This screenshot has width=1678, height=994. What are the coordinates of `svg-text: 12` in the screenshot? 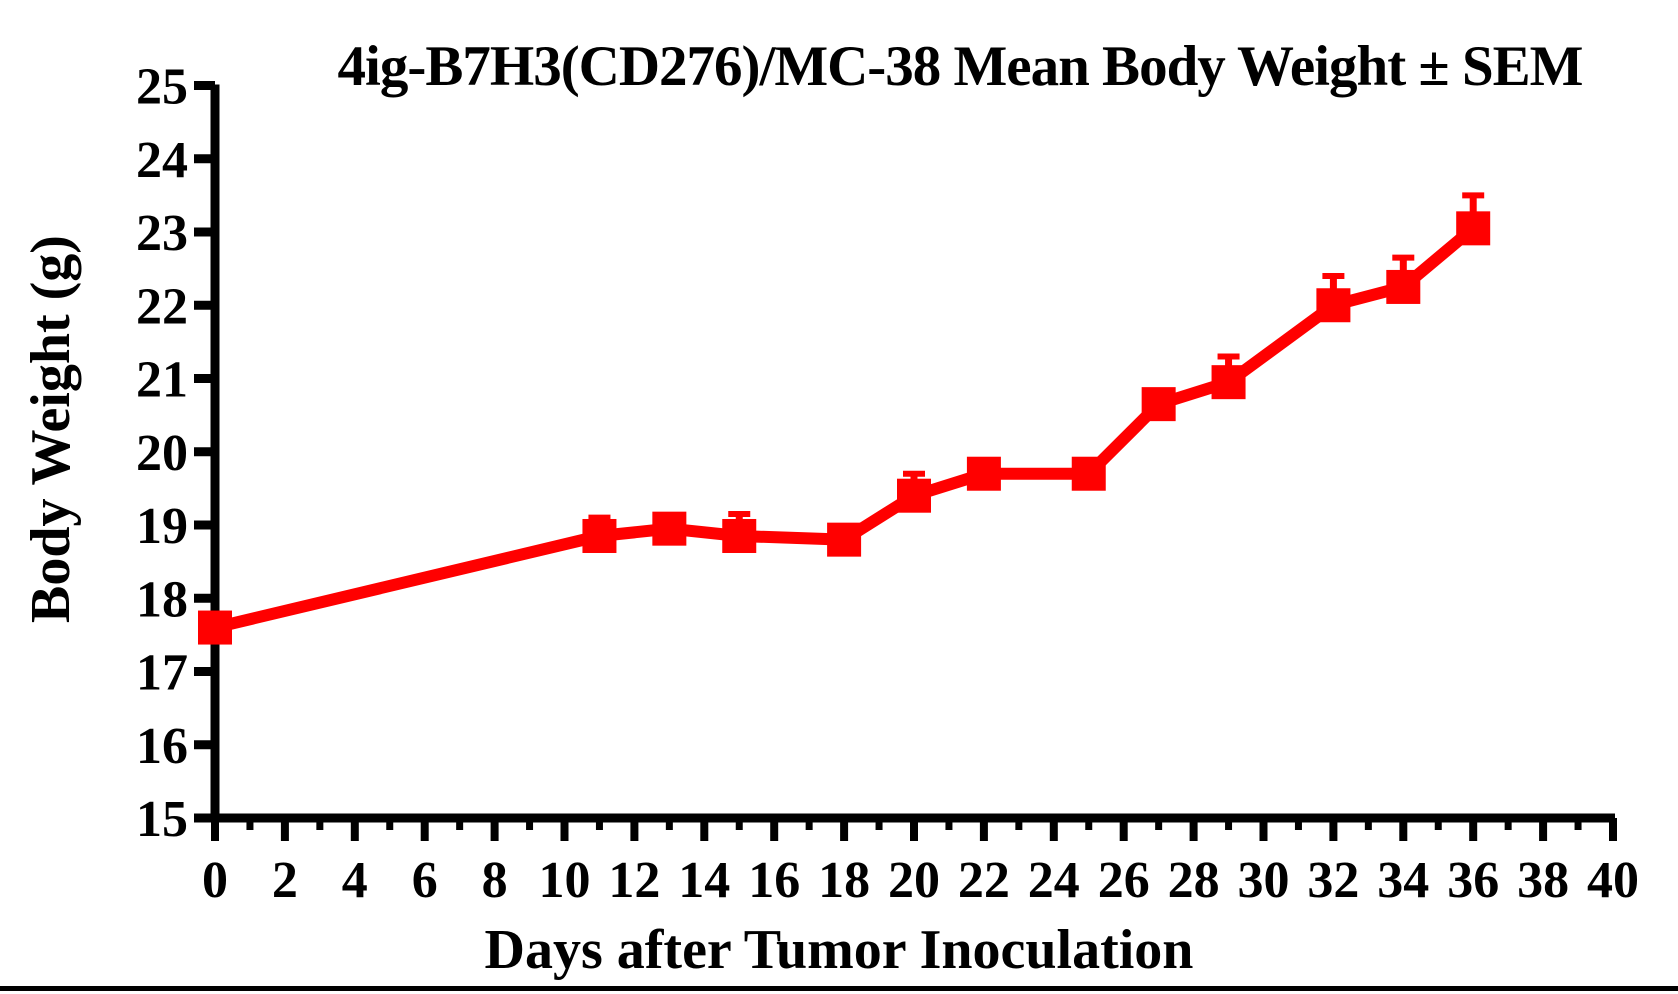 It's located at (634, 880).